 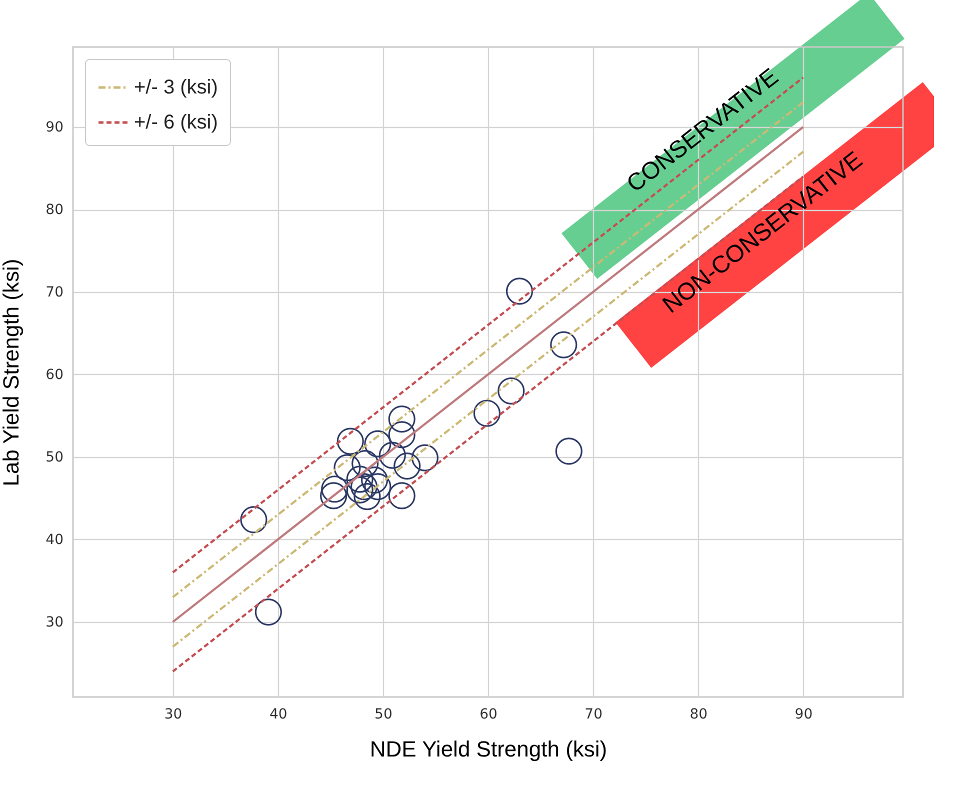 I want to click on y-tick-label: 30, so click(x=55, y=622).